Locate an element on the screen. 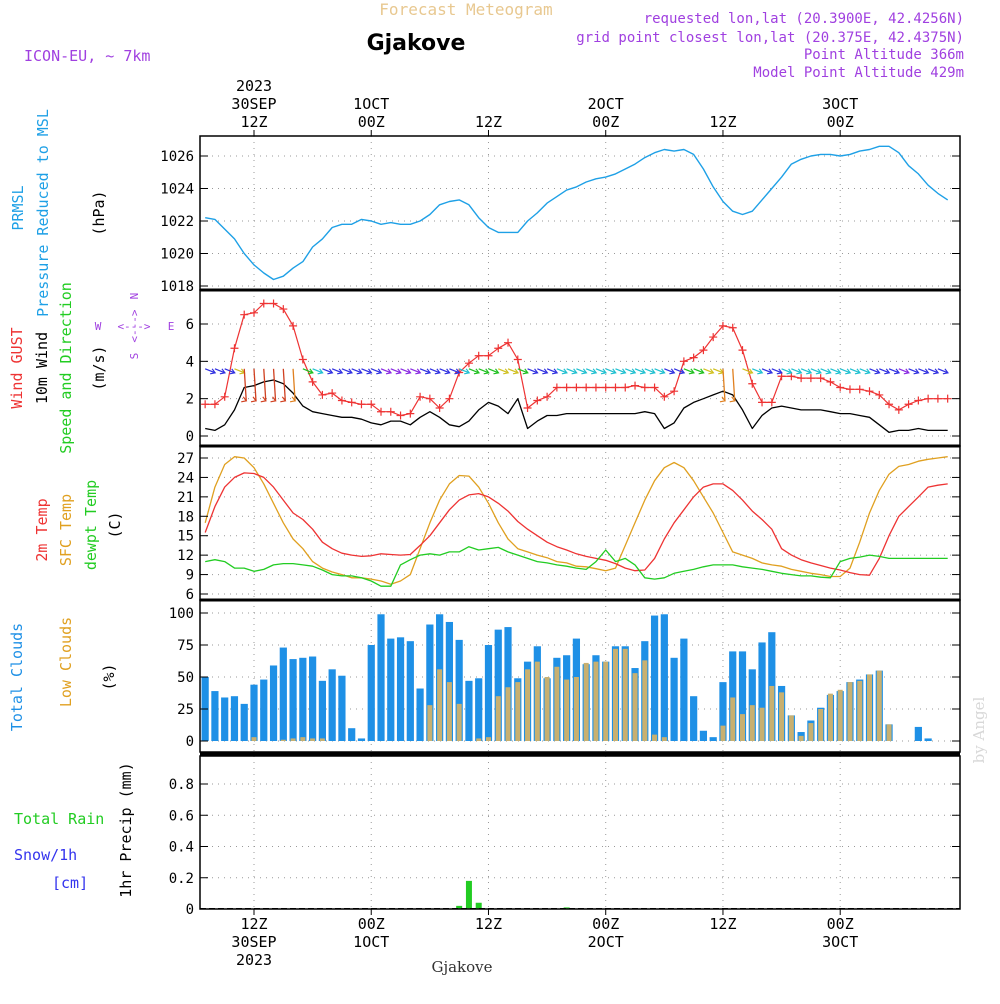 The image size is (1000, 1004). x-tick-label-top: 1OCT is located at coordinates (371, 104).